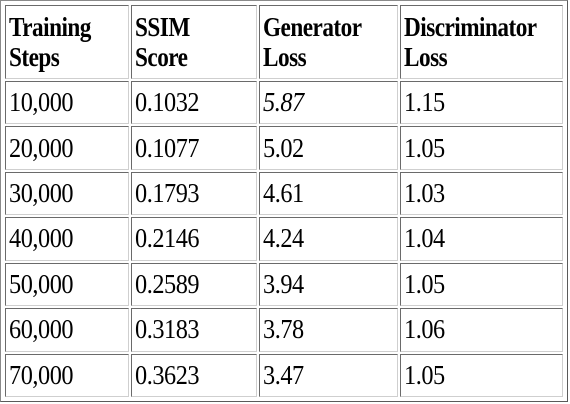 This screenshot has width=570, height=404. Describe the element at coordinates (470, 42) in the screenshot. I see `header-label: Discriminator Loss` at that location.